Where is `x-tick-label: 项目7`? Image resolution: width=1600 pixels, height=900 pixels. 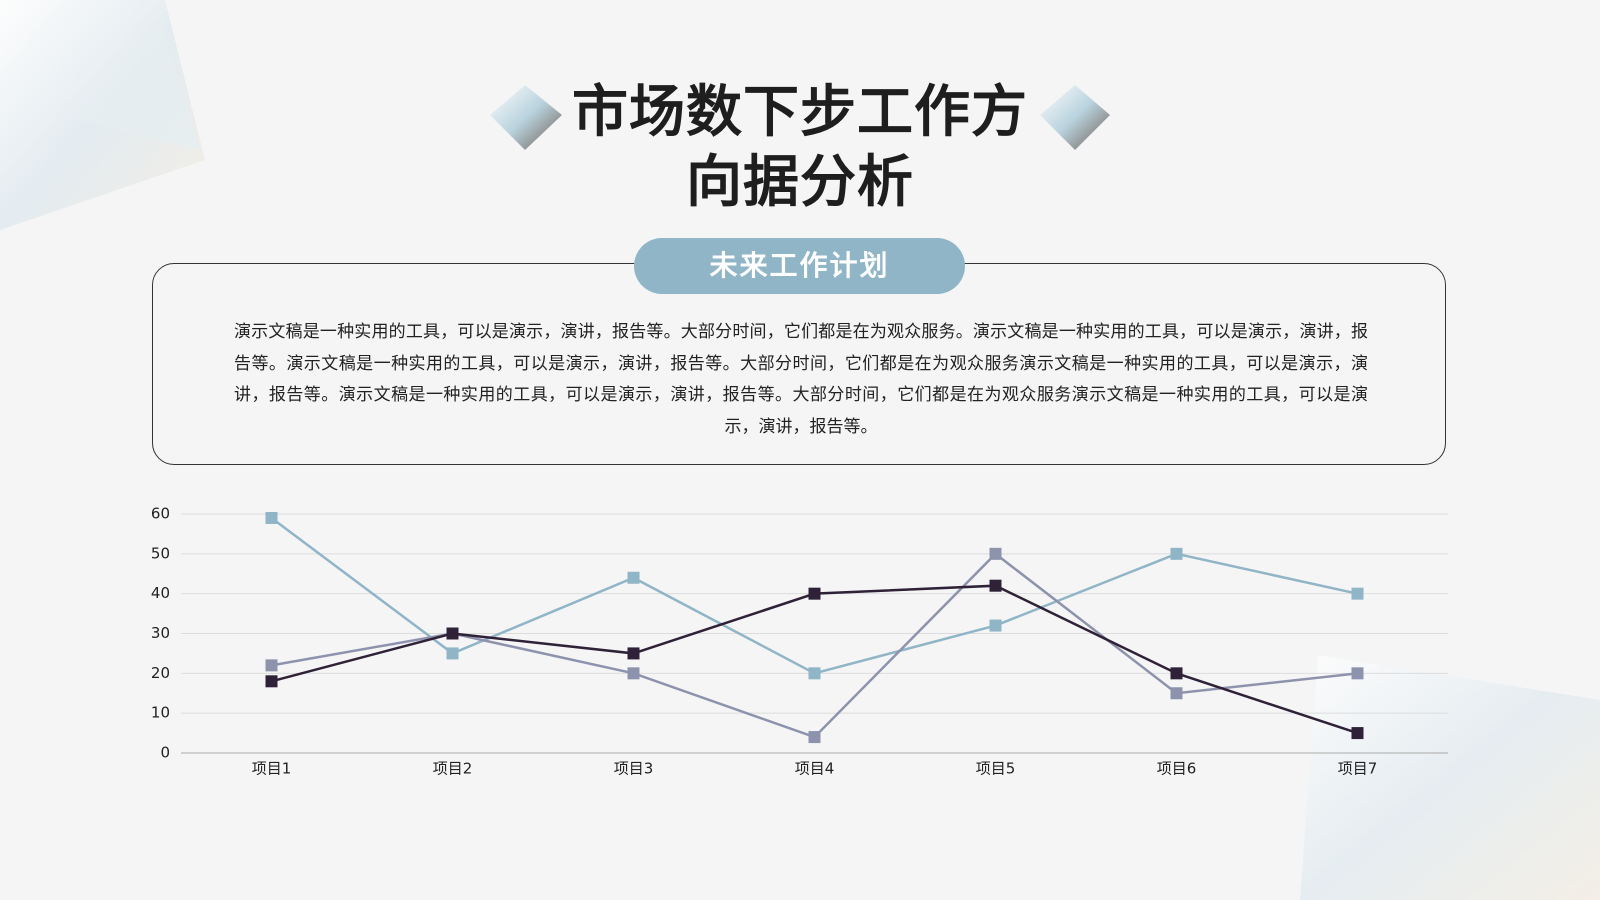
x-tick-label: 项目7 is located at coordinates (1358, 769).